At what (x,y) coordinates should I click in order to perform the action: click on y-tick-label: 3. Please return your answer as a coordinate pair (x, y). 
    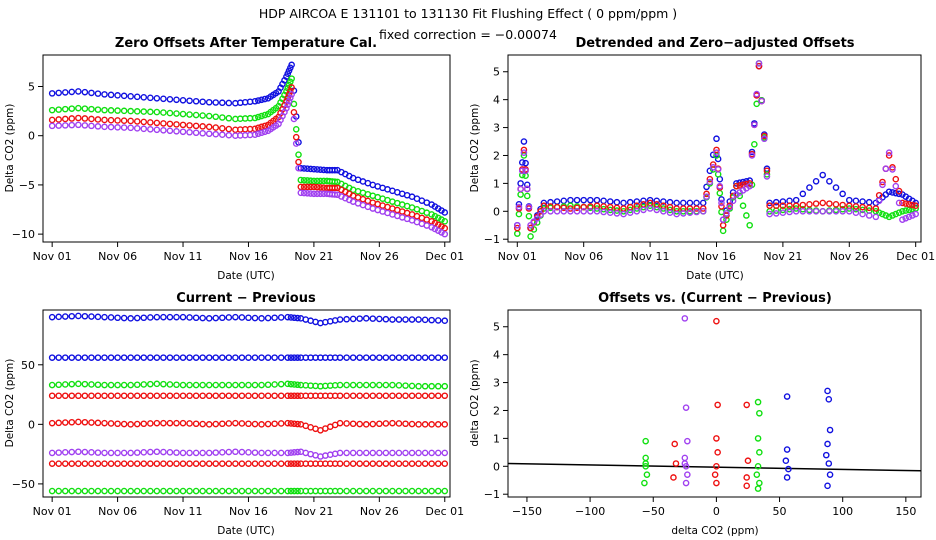
    Looking at the image, I should click on (496, 128).